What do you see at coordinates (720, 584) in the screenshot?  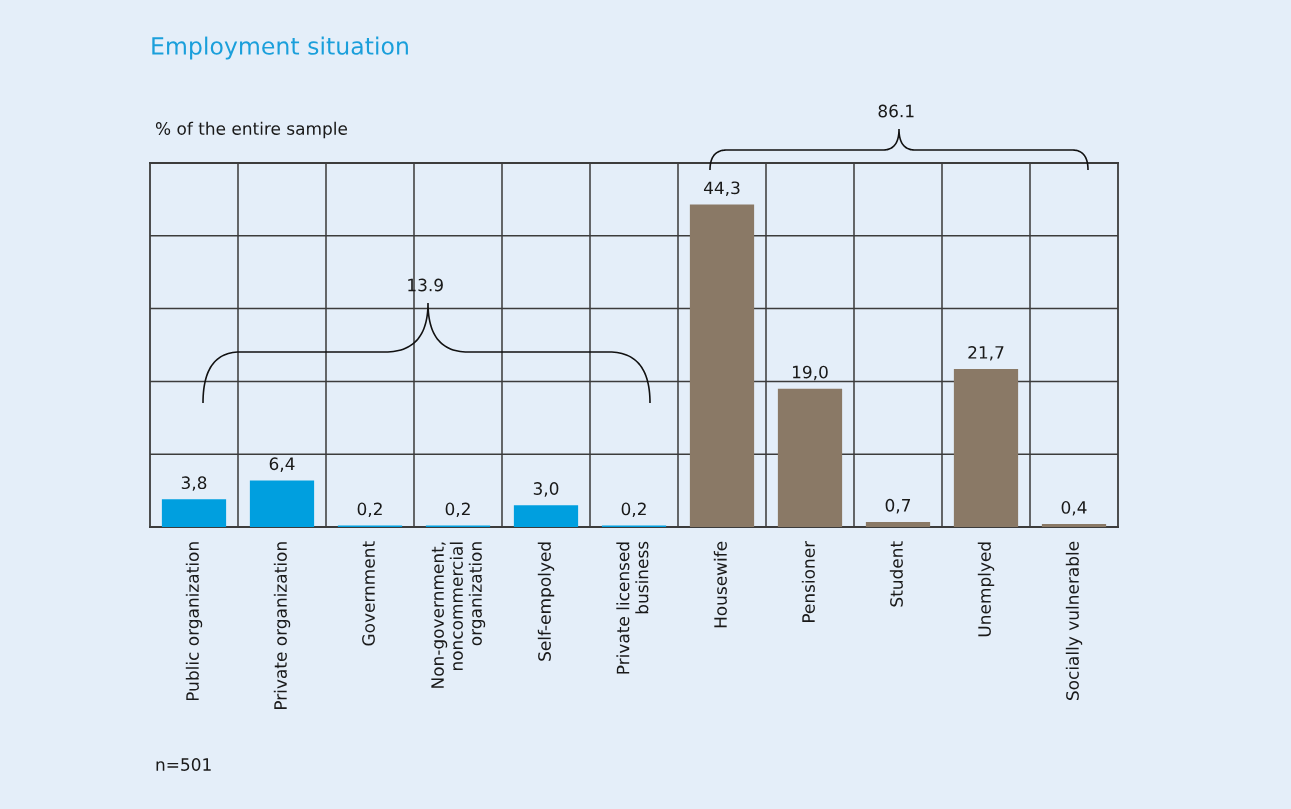 I see `x-tick-label: Housewife` at bounding box center [720, 584].